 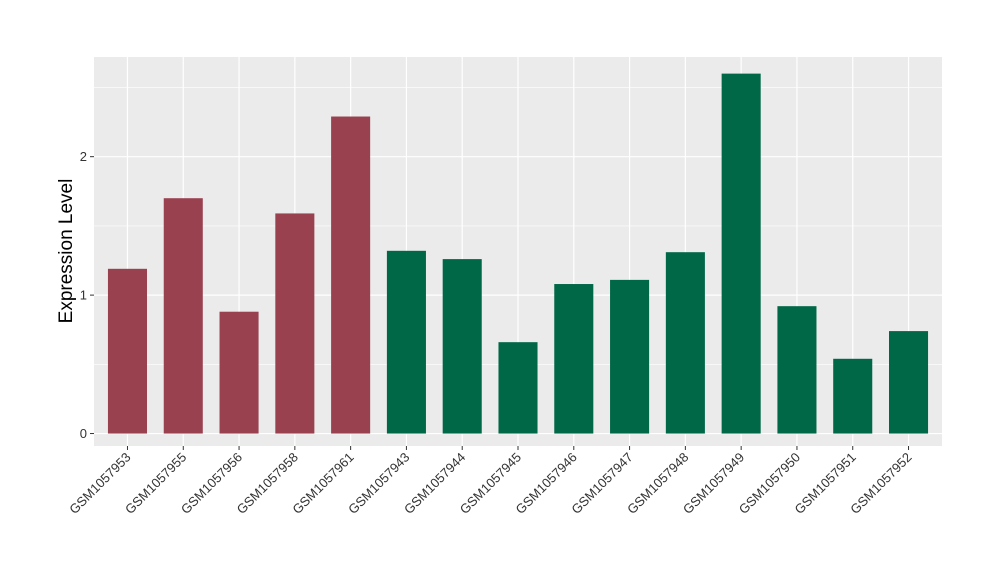 I want to click on bar-GSM1057946, so click(x=574, y=359).